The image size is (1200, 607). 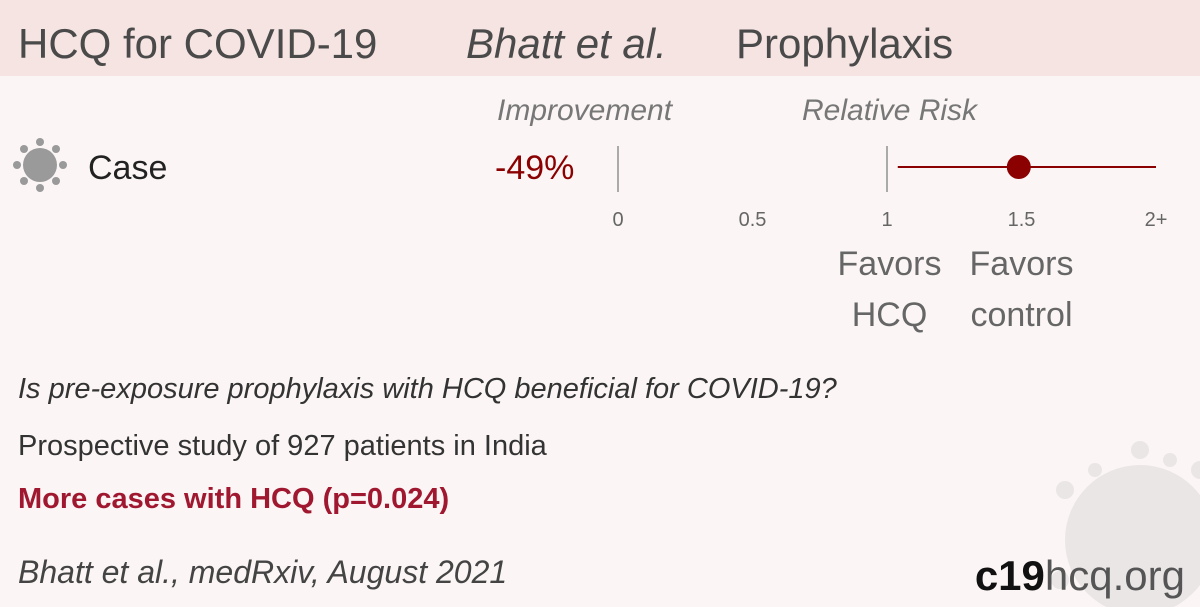 I want to click on axis-label: Relative Risk, so click(x=890, y=110).